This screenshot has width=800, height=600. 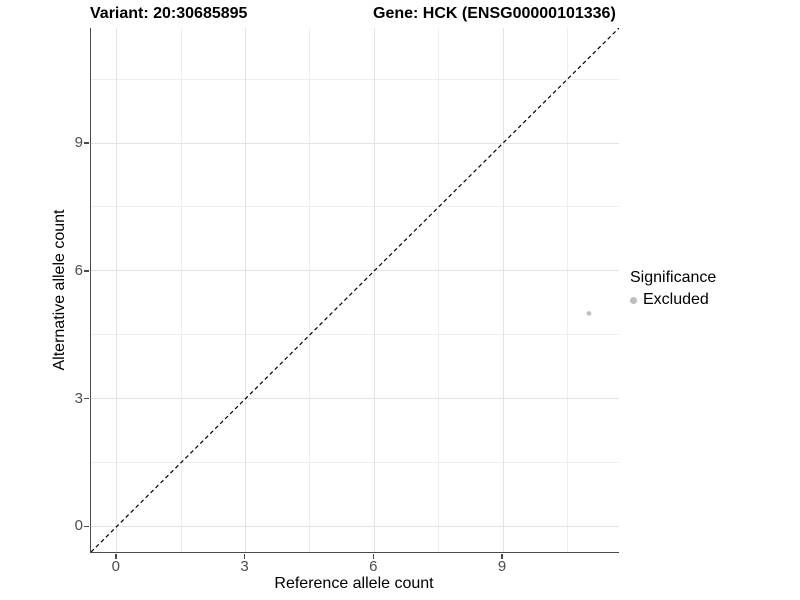 What do you see at coordinates (78, 143) in the screenshot?
I see `y-axis-tick-label: 9` at bounding box center [78, 143].